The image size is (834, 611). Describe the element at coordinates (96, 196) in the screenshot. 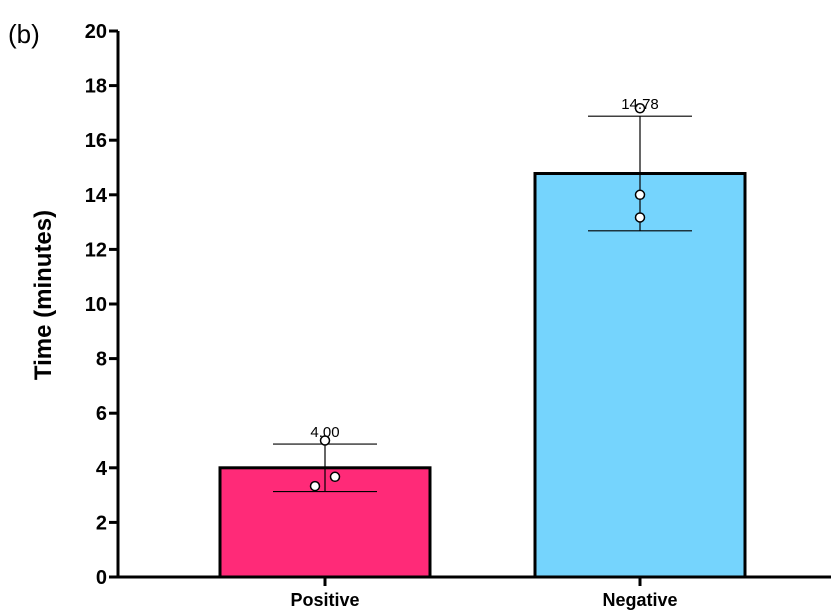

I see `y-tick-label: 14` at that location.